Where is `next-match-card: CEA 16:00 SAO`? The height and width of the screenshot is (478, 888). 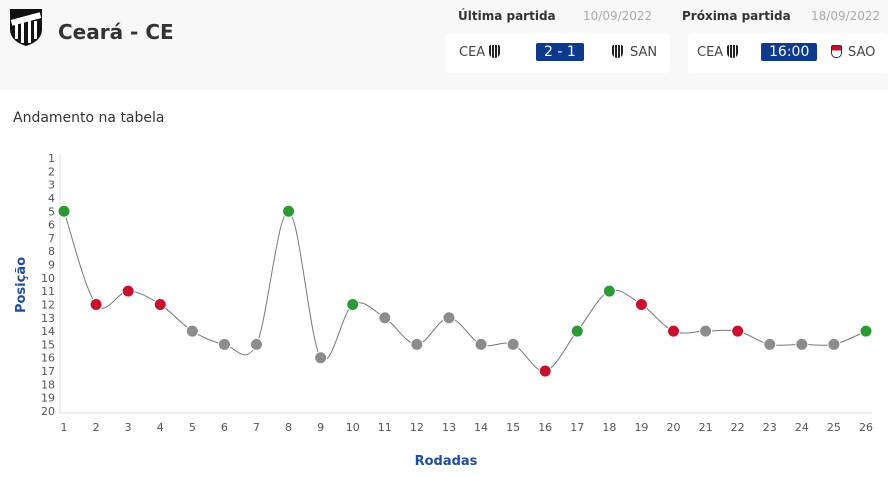 next-match-card: CEA 16:00 SAO is located at coordinates (788, 53).